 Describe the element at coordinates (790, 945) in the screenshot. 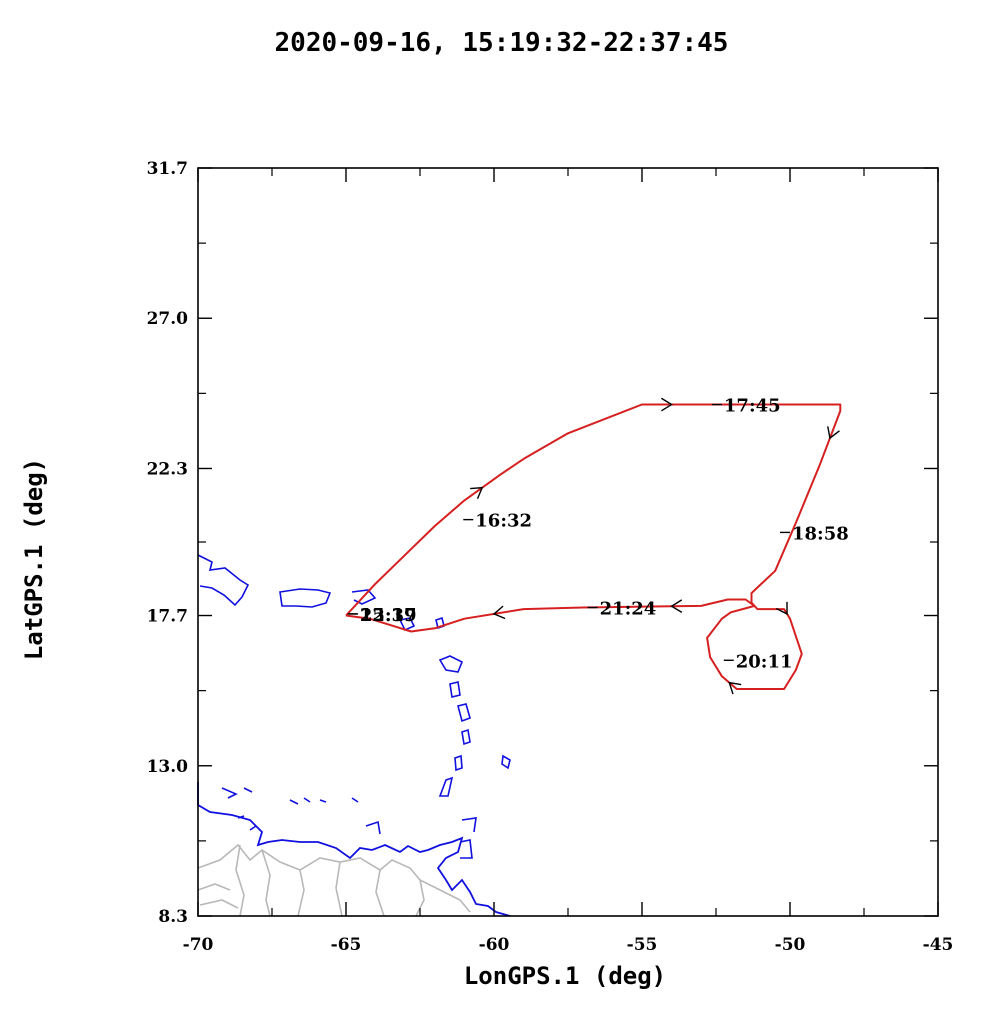

I see `x-tick-label: -50` at that location.